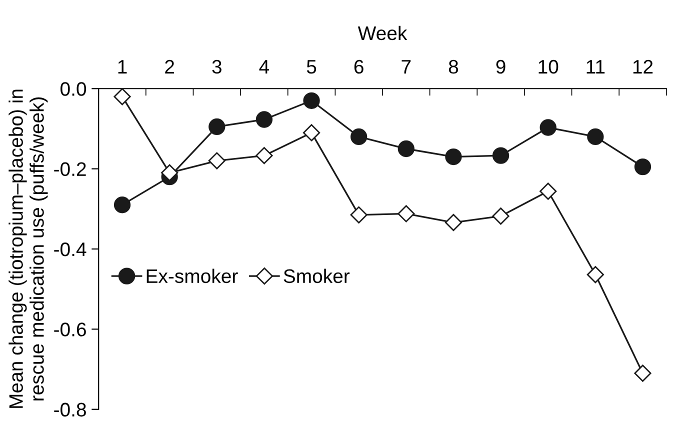 The width and height of the screenshot is (680, 422). I want to click on x-tick-label: 4, so click(264, 67).